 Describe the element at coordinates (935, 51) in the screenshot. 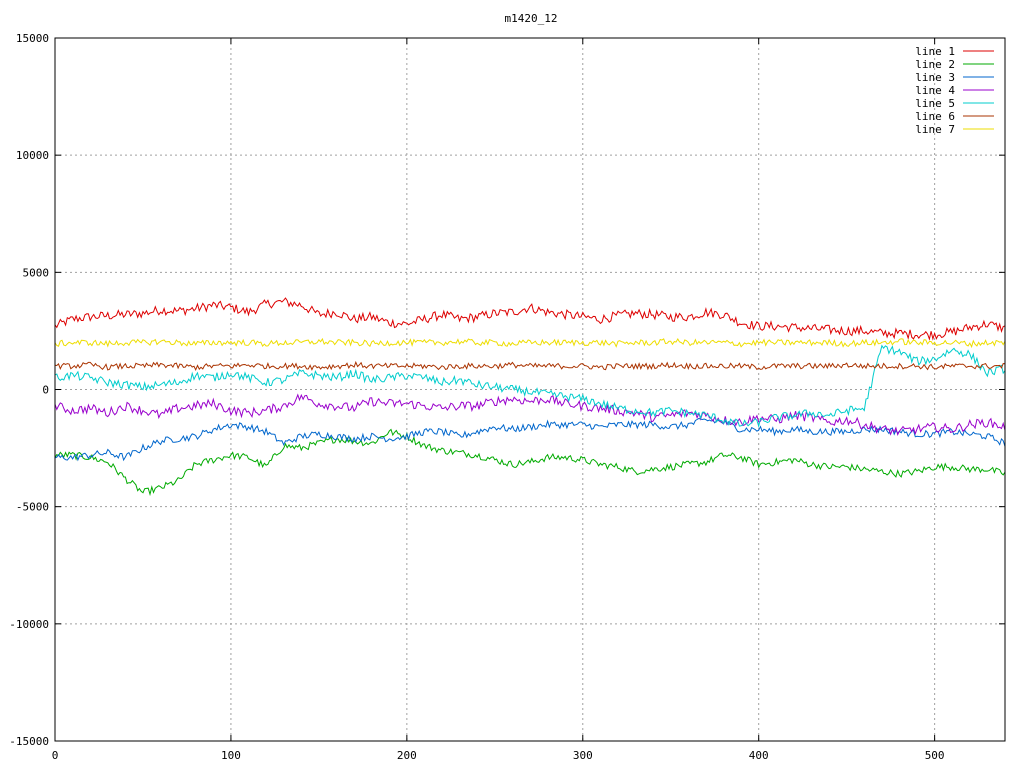

I see `legend-label: line 1` at that location.